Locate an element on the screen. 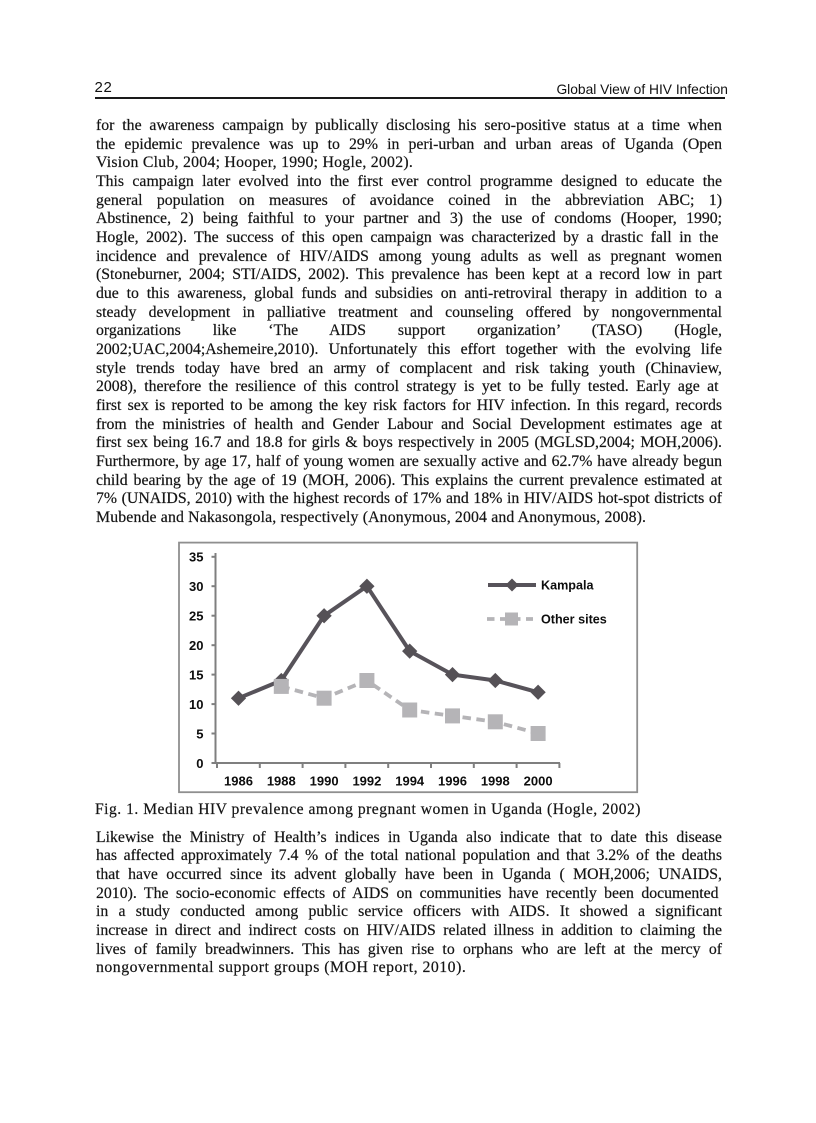 The image size is (816, 1123). svg-text: 1996 is located at coordinates (452, 781).